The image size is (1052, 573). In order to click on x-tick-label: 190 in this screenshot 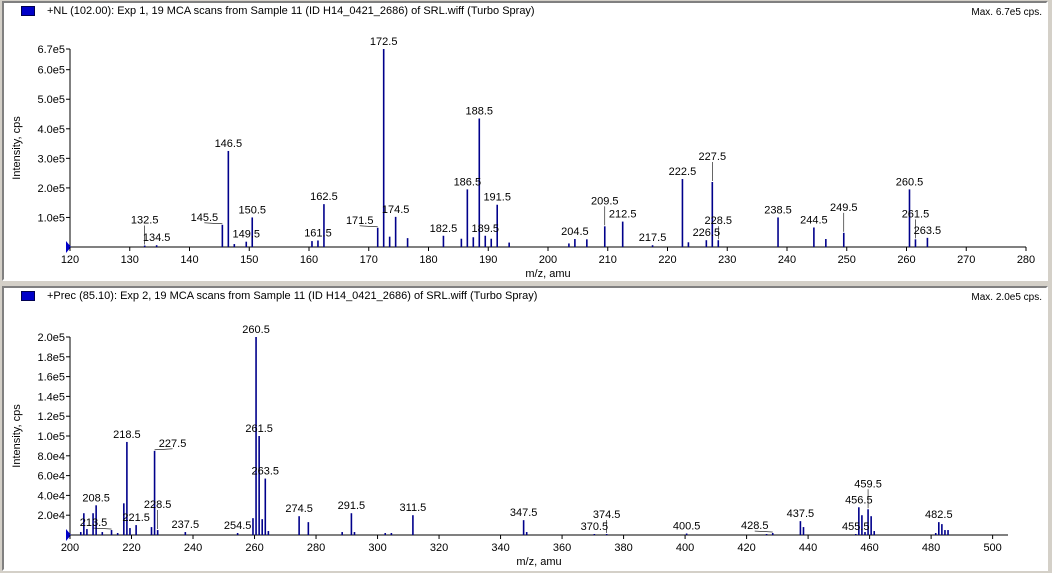, I will do `click(488, 260)`.